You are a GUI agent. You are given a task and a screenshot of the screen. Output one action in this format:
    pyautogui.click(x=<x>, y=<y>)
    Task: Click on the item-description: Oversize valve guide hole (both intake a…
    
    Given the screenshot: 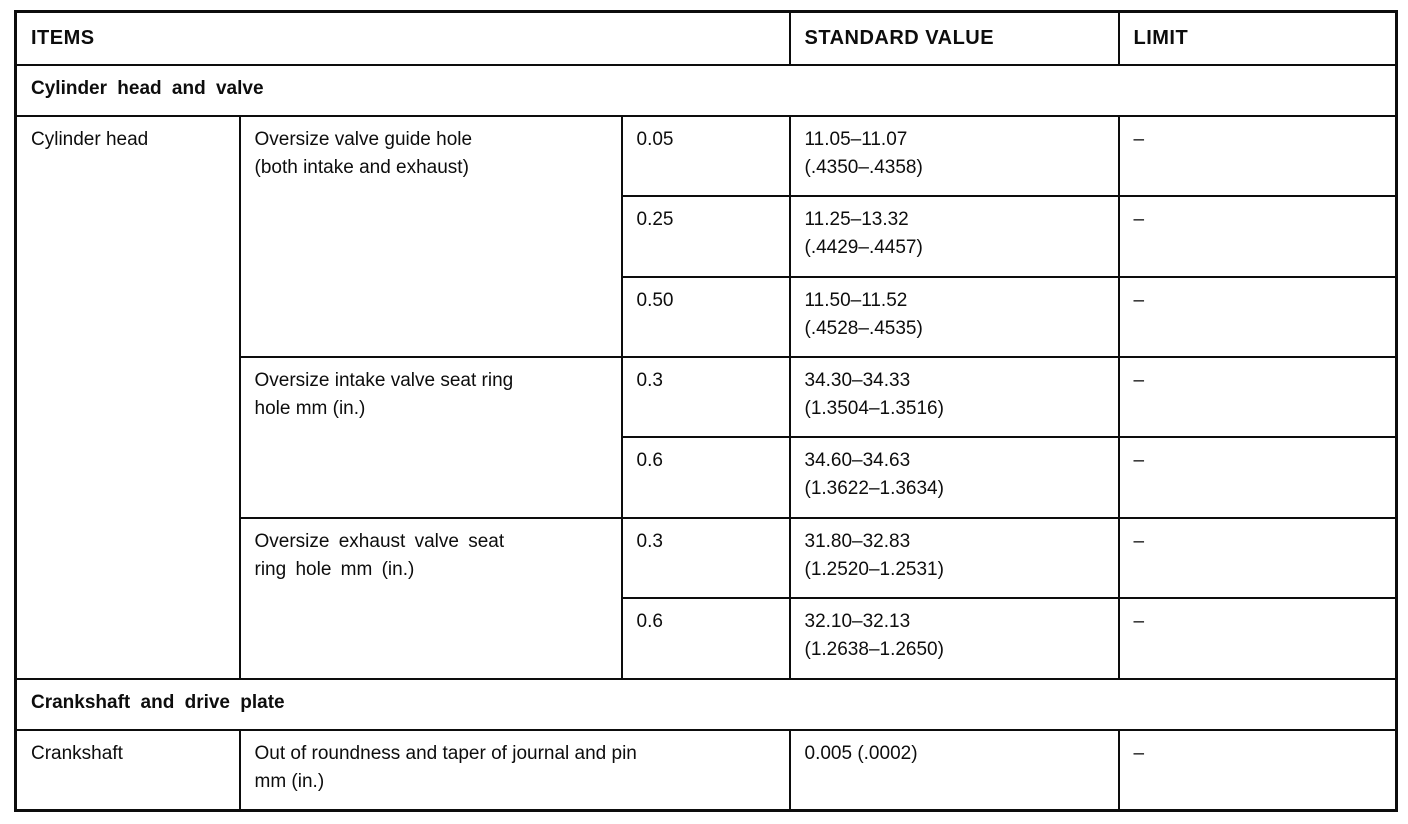 What is the action you would take?
    pyautogui.click(x=430, y=236)
    